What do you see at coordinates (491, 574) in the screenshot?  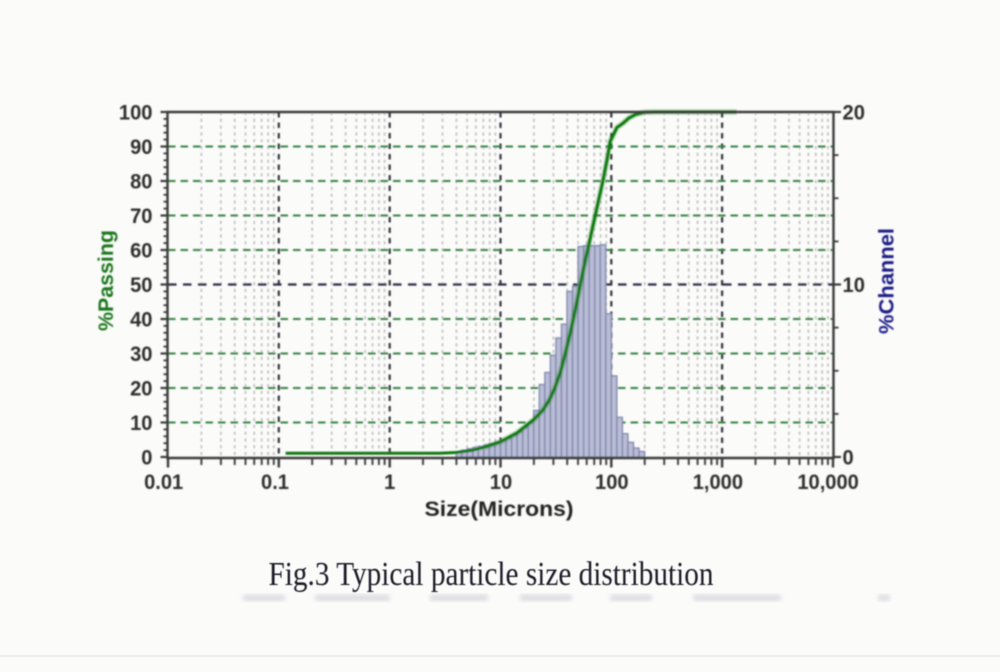 I see `svg-text:Fig.3 Typical particle size di: Fig.3 Typical particle size distribution` at bounding box center [491, 574].